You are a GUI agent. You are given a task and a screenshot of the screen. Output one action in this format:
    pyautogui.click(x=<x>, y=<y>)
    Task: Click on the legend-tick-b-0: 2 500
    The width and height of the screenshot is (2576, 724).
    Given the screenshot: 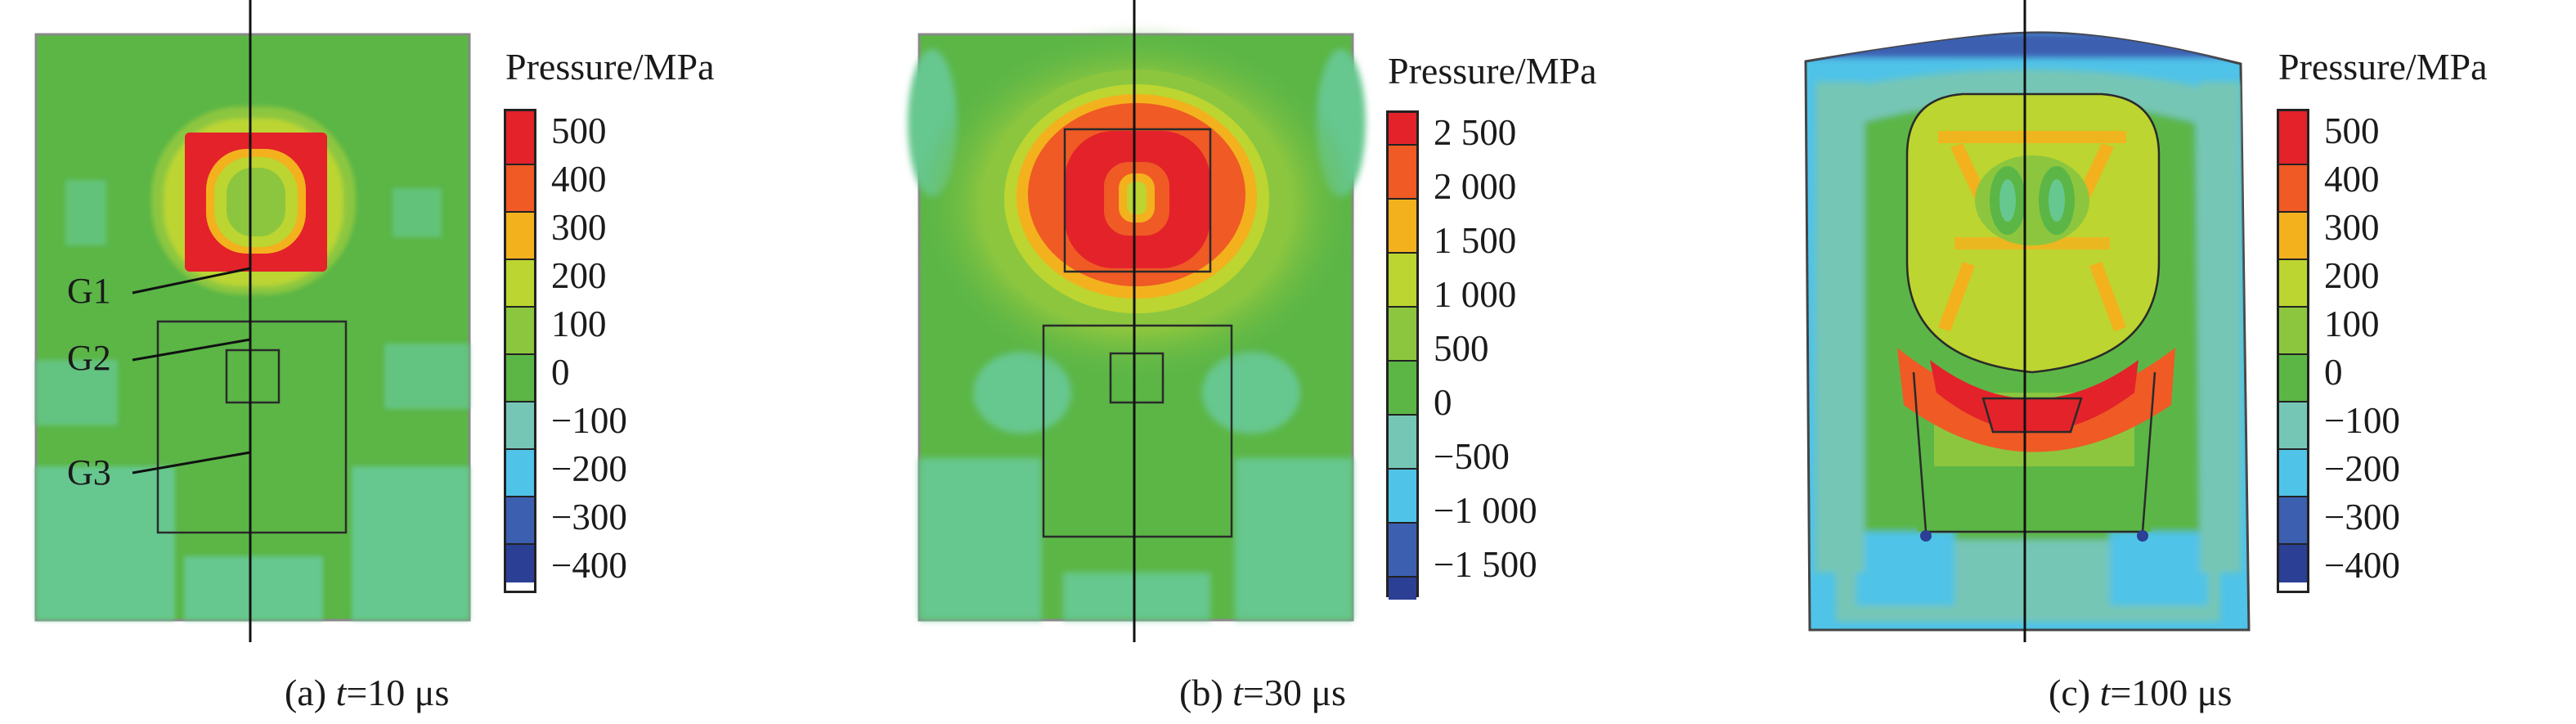 What is the action you would take?
    pyautogui.click(x=1475, y=132)
    